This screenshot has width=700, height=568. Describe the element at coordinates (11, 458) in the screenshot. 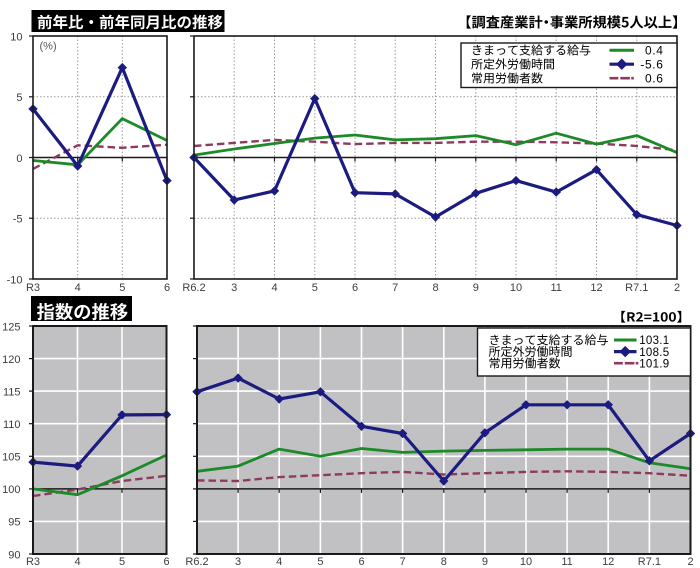

I see `svg-text: 105` at that location.